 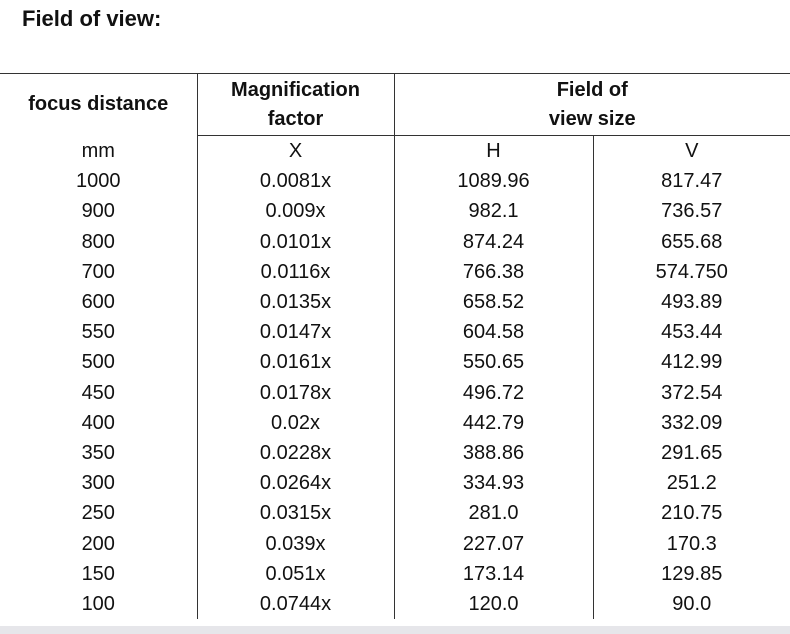 I want to click on data-cell: 0.051x, so click(x=295, y=573).